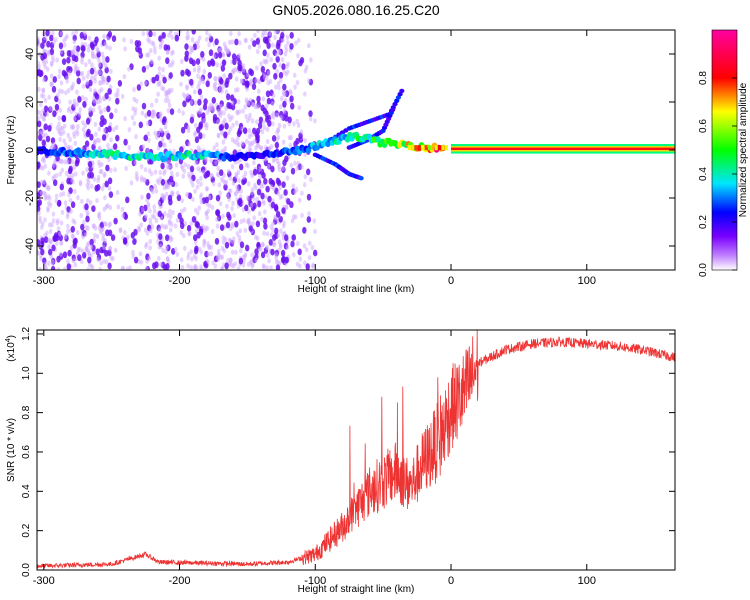 This screenshot has height=600, width=750. I want to click on spectrogram-xtick-label: 0, so click(451, 281).